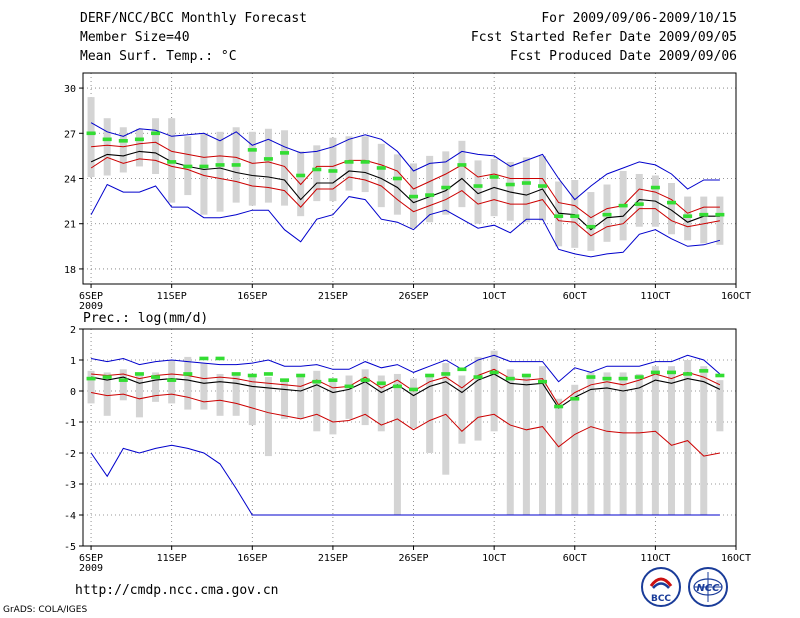  What do you see at coordinates (661, 589) in the screenshot?
I see `bcc-logo: BCC` at bounding box center [661, 589].